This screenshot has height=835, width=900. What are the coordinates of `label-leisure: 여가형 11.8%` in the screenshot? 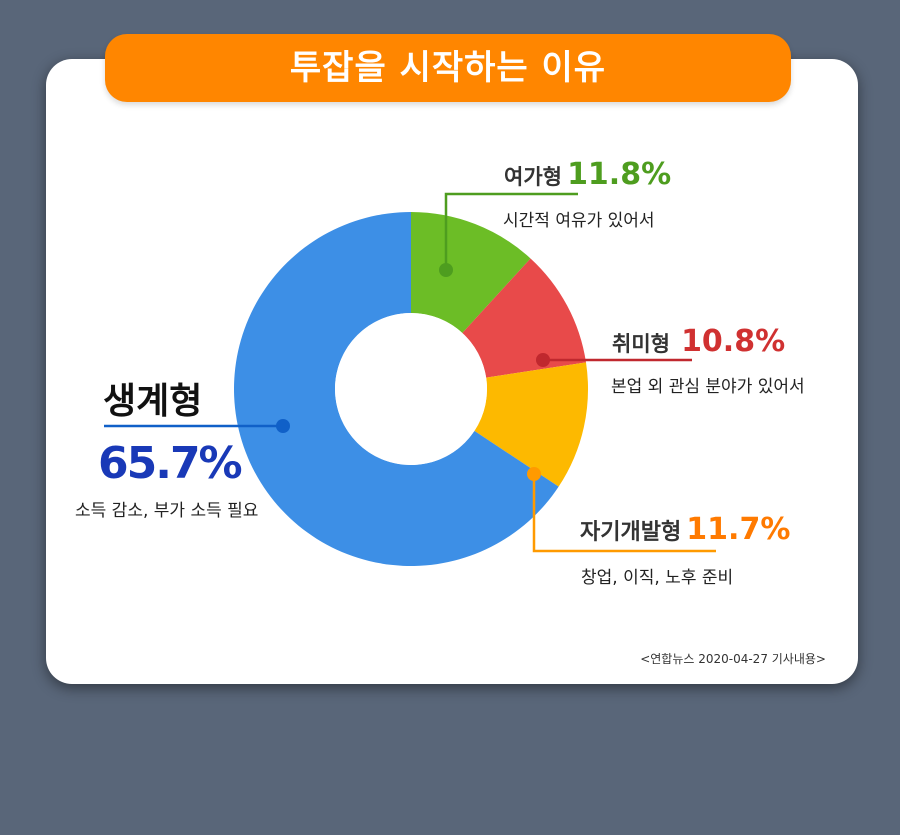 It's located at (587, 174).